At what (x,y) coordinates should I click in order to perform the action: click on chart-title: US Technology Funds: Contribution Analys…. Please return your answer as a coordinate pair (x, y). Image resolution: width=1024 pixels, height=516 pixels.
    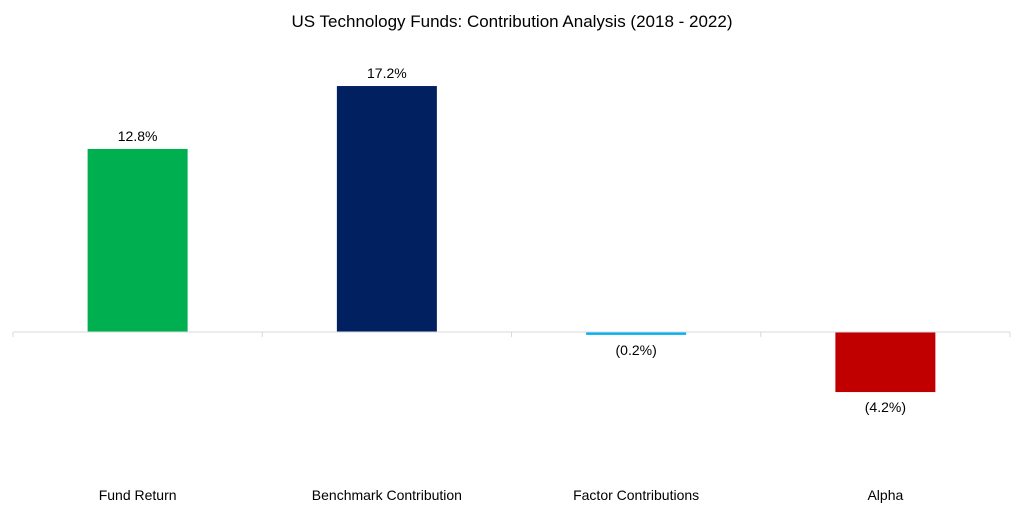
    Looking at the image, I should click on (512, 21).